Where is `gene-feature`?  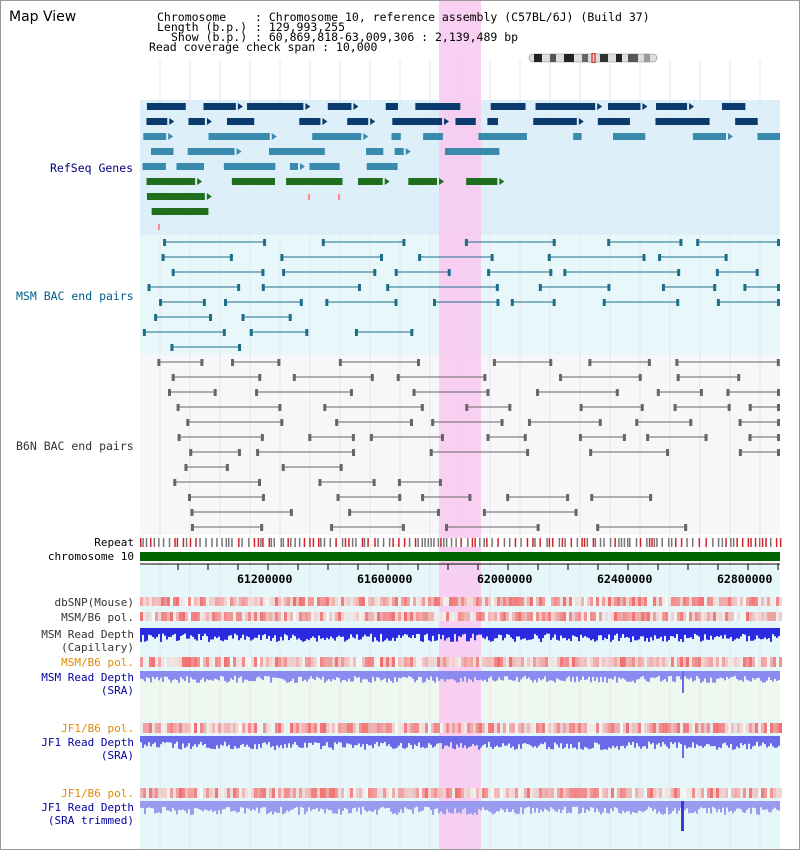
gene-feature is located at coordinates (382, 166).